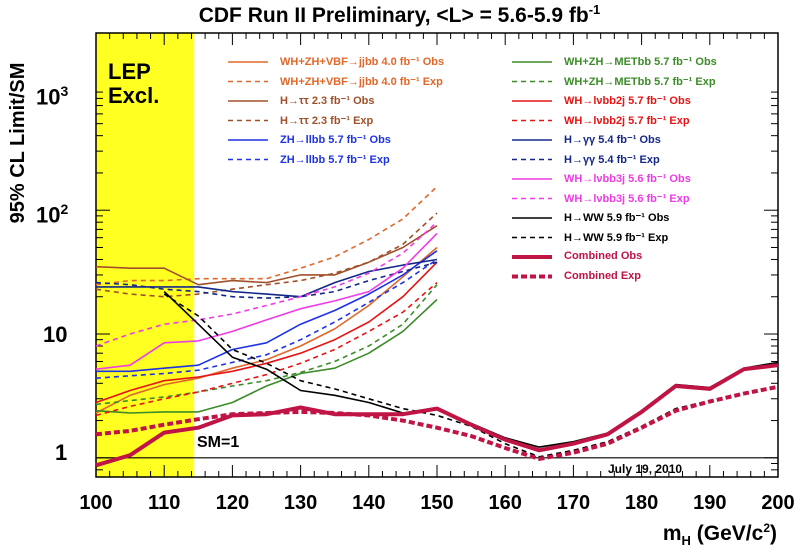 Image resolution: width=799 pixels, height=558 pixels. What do you see at coordinates (710, 503) in the screenshot?
I see `x-tick-label: 190` at bounding box center [710, 503].